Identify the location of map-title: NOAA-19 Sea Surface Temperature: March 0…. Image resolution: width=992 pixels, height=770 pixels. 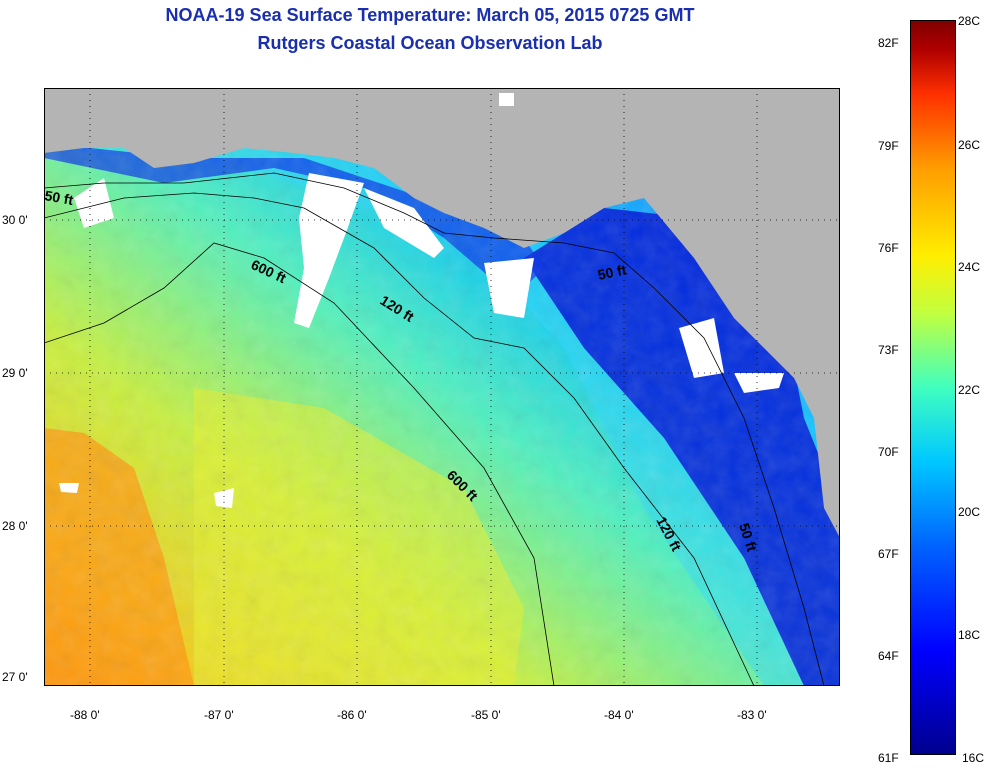
(430, 15).